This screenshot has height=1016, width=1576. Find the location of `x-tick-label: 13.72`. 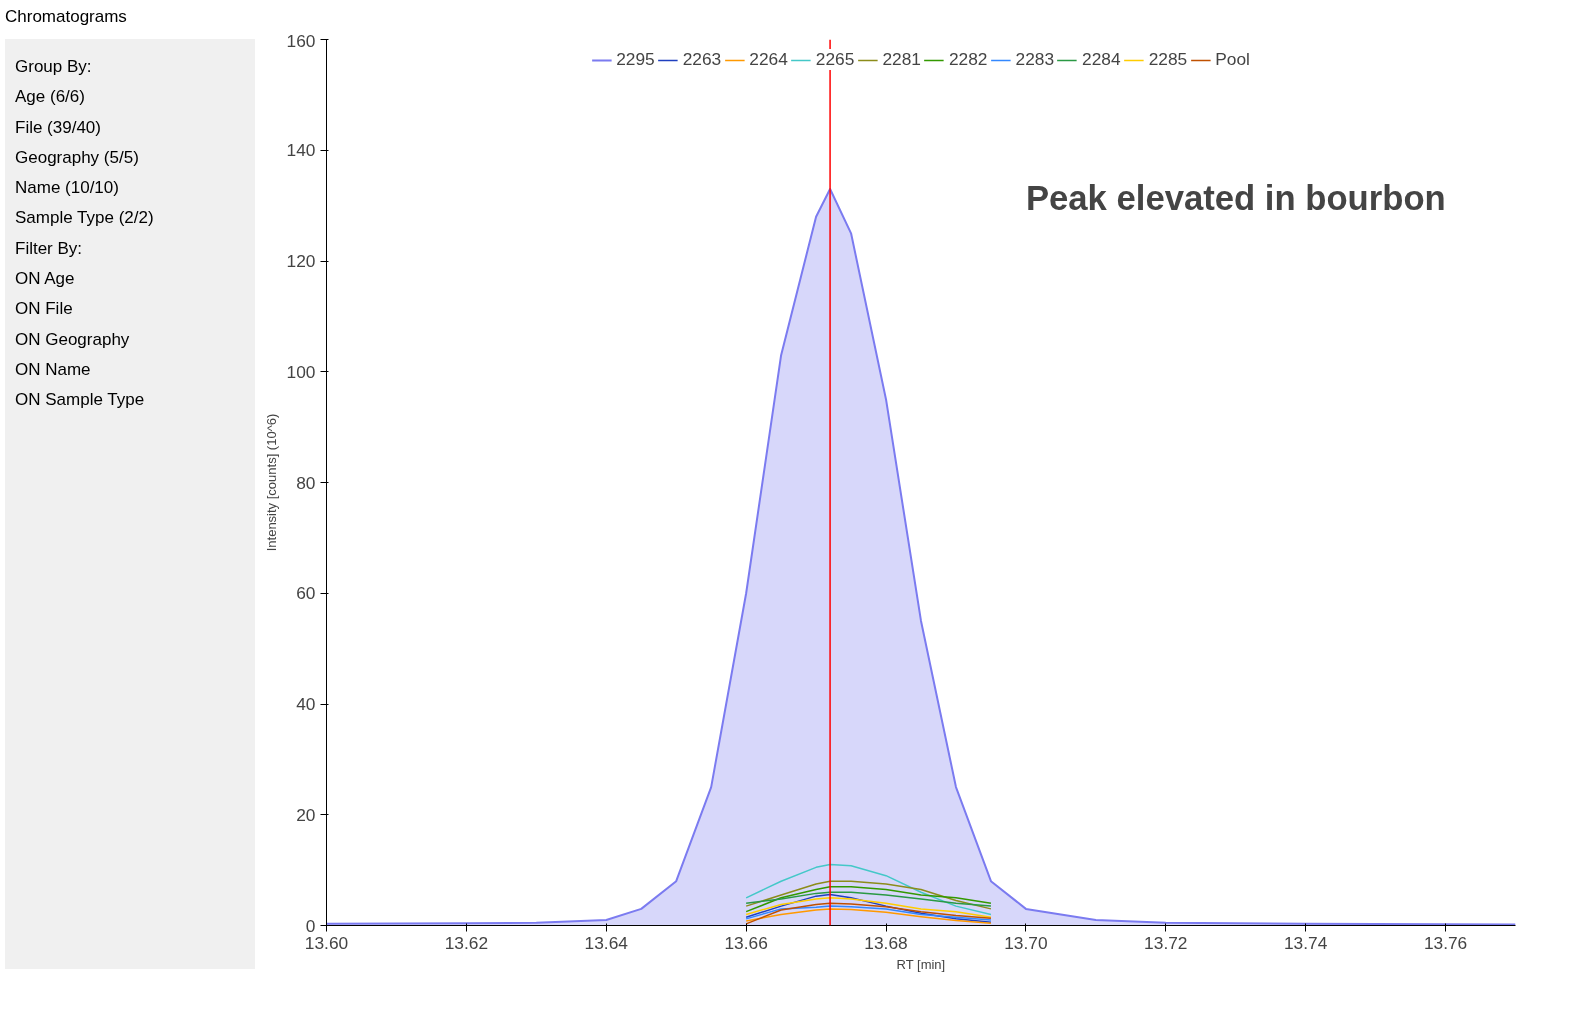

x-tick-label: 13.72 is located at coordinates (1166, 942).